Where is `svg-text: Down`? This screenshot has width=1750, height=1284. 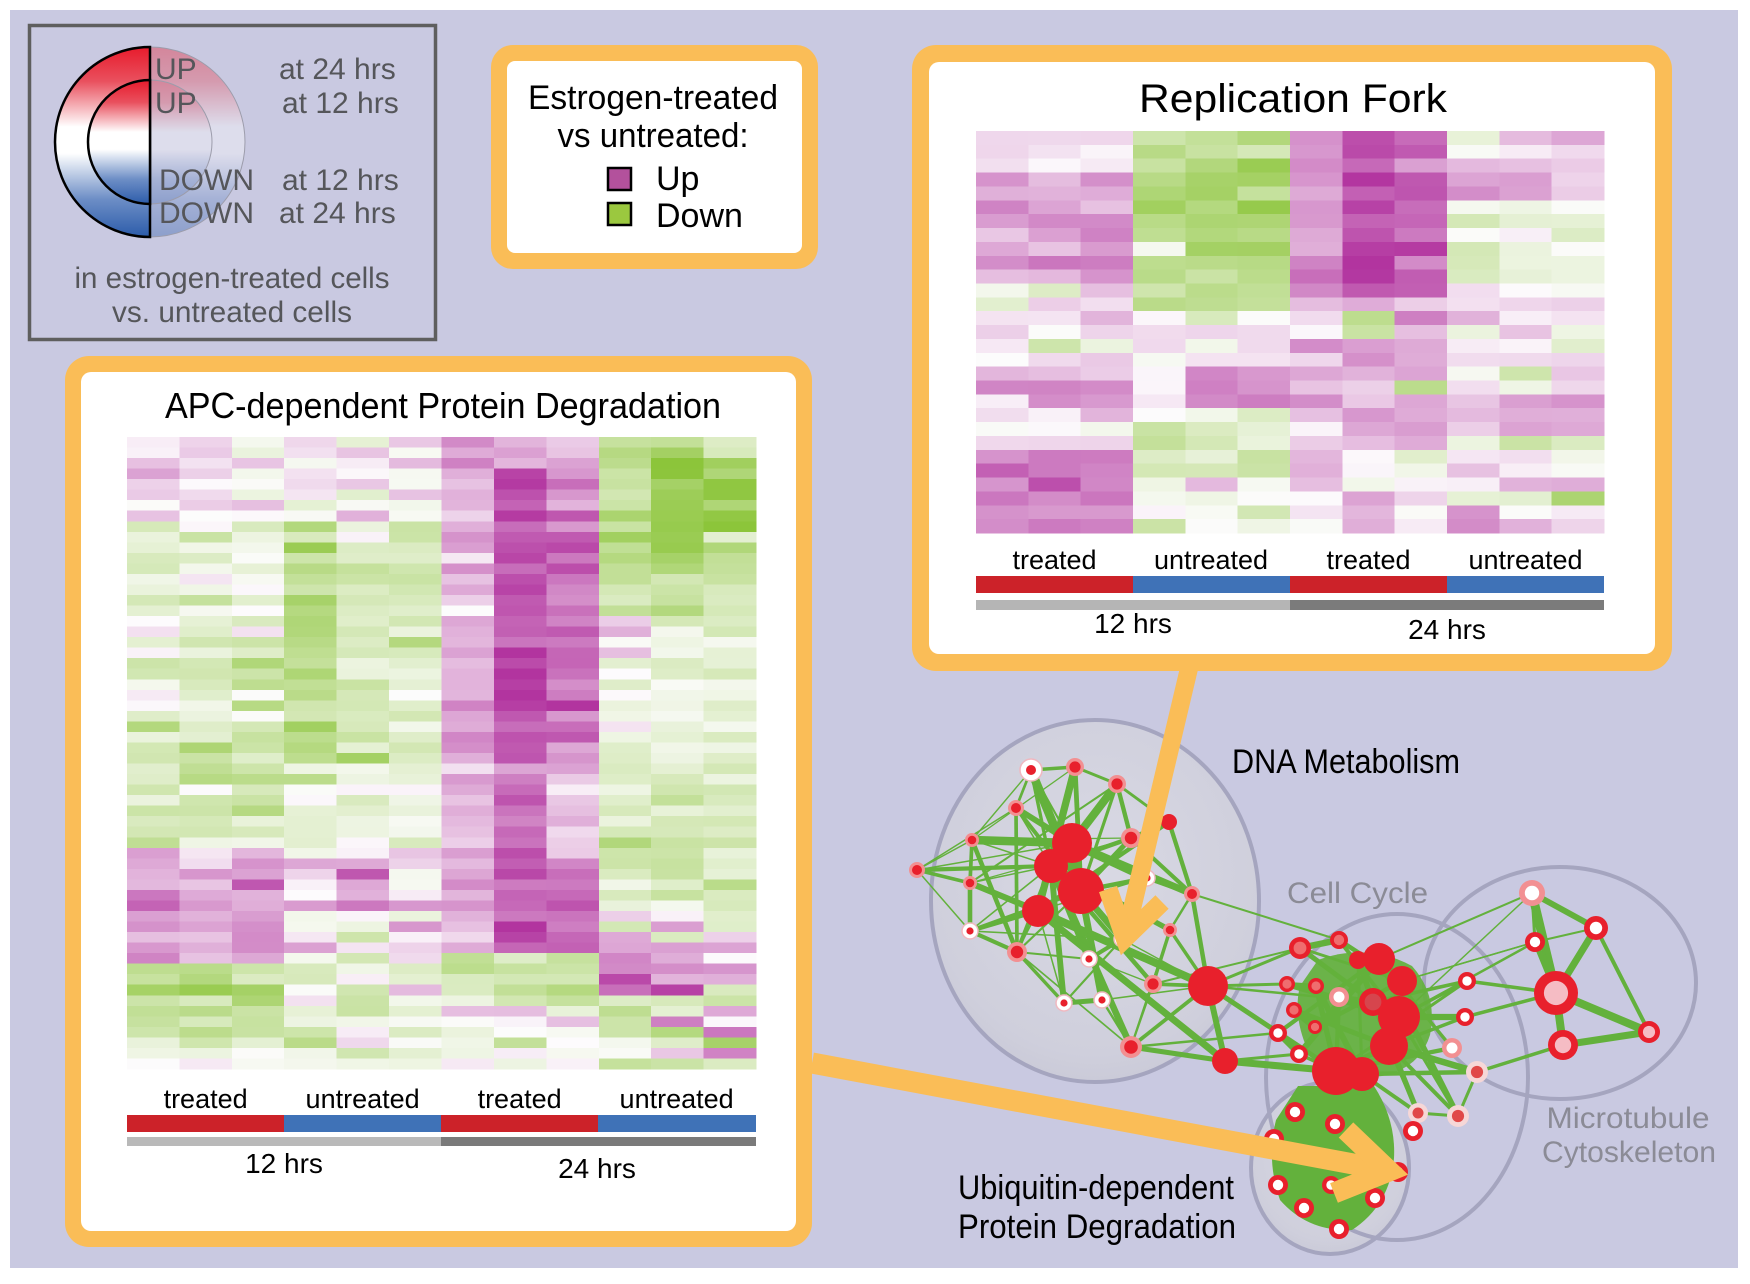
svg-text: Down is located at coordinates (699, 216).